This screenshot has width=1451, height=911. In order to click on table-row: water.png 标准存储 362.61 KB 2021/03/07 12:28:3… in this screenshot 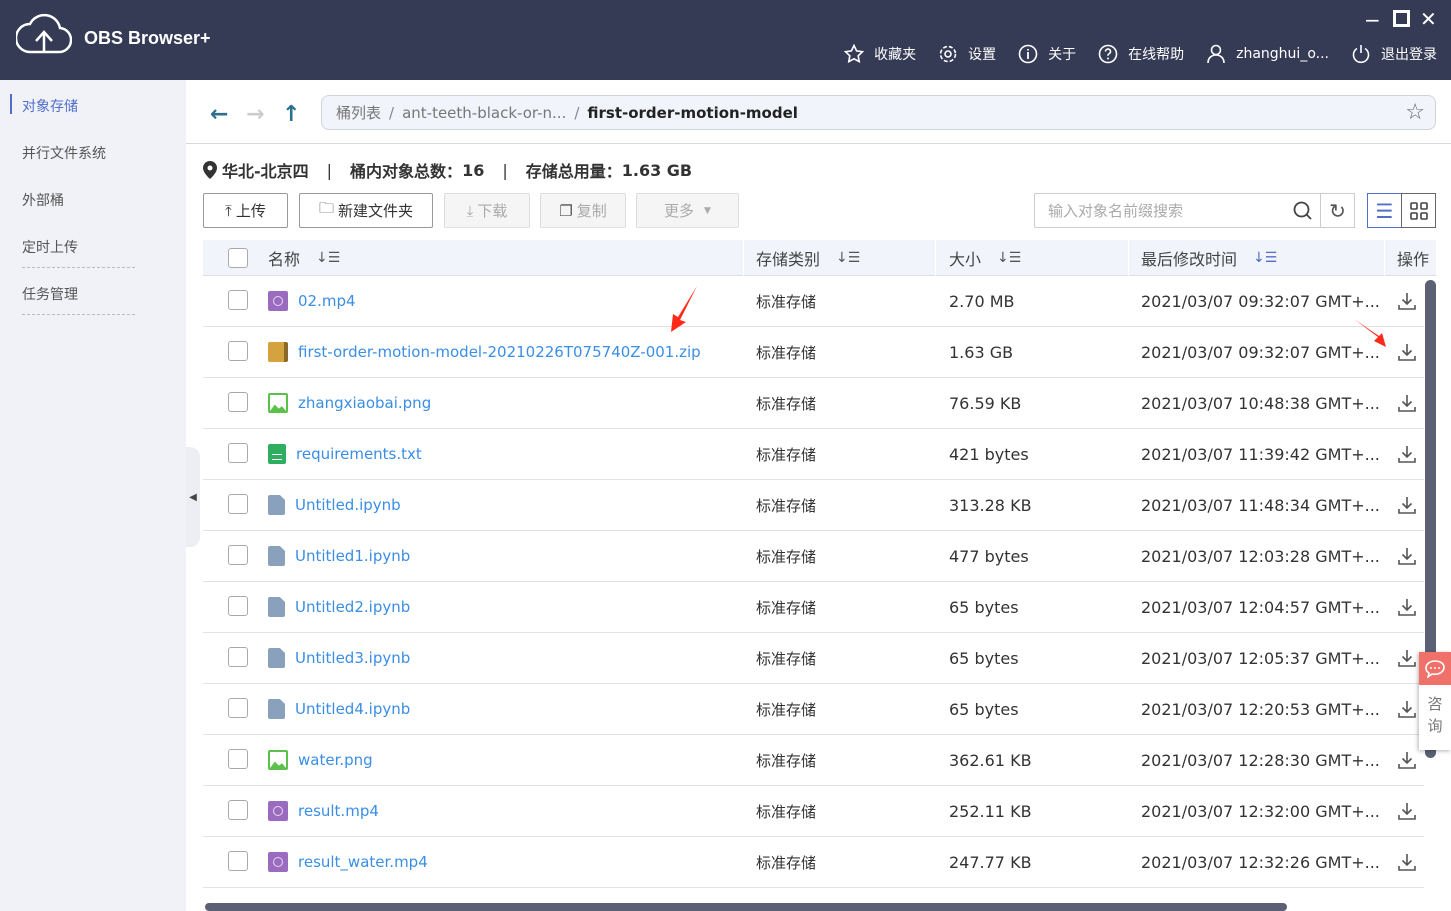, I will do `click(813, 760)`.